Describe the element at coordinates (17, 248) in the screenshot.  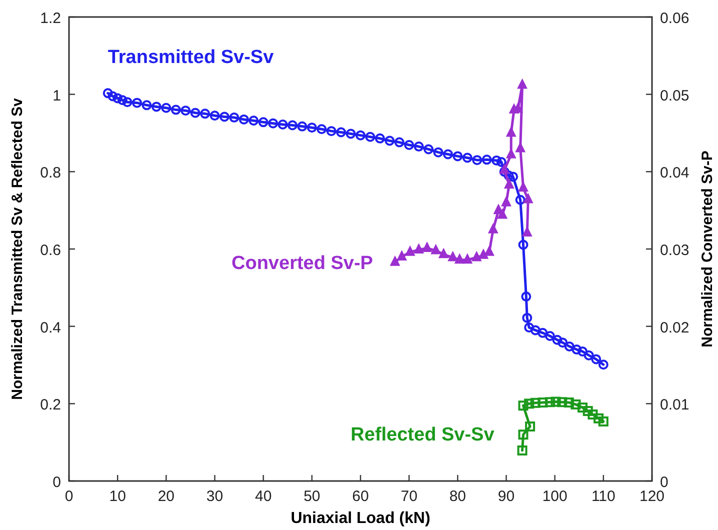
I see `y-axis-title: Normalized Transmitted Sv & Reflected Sv` at that location.